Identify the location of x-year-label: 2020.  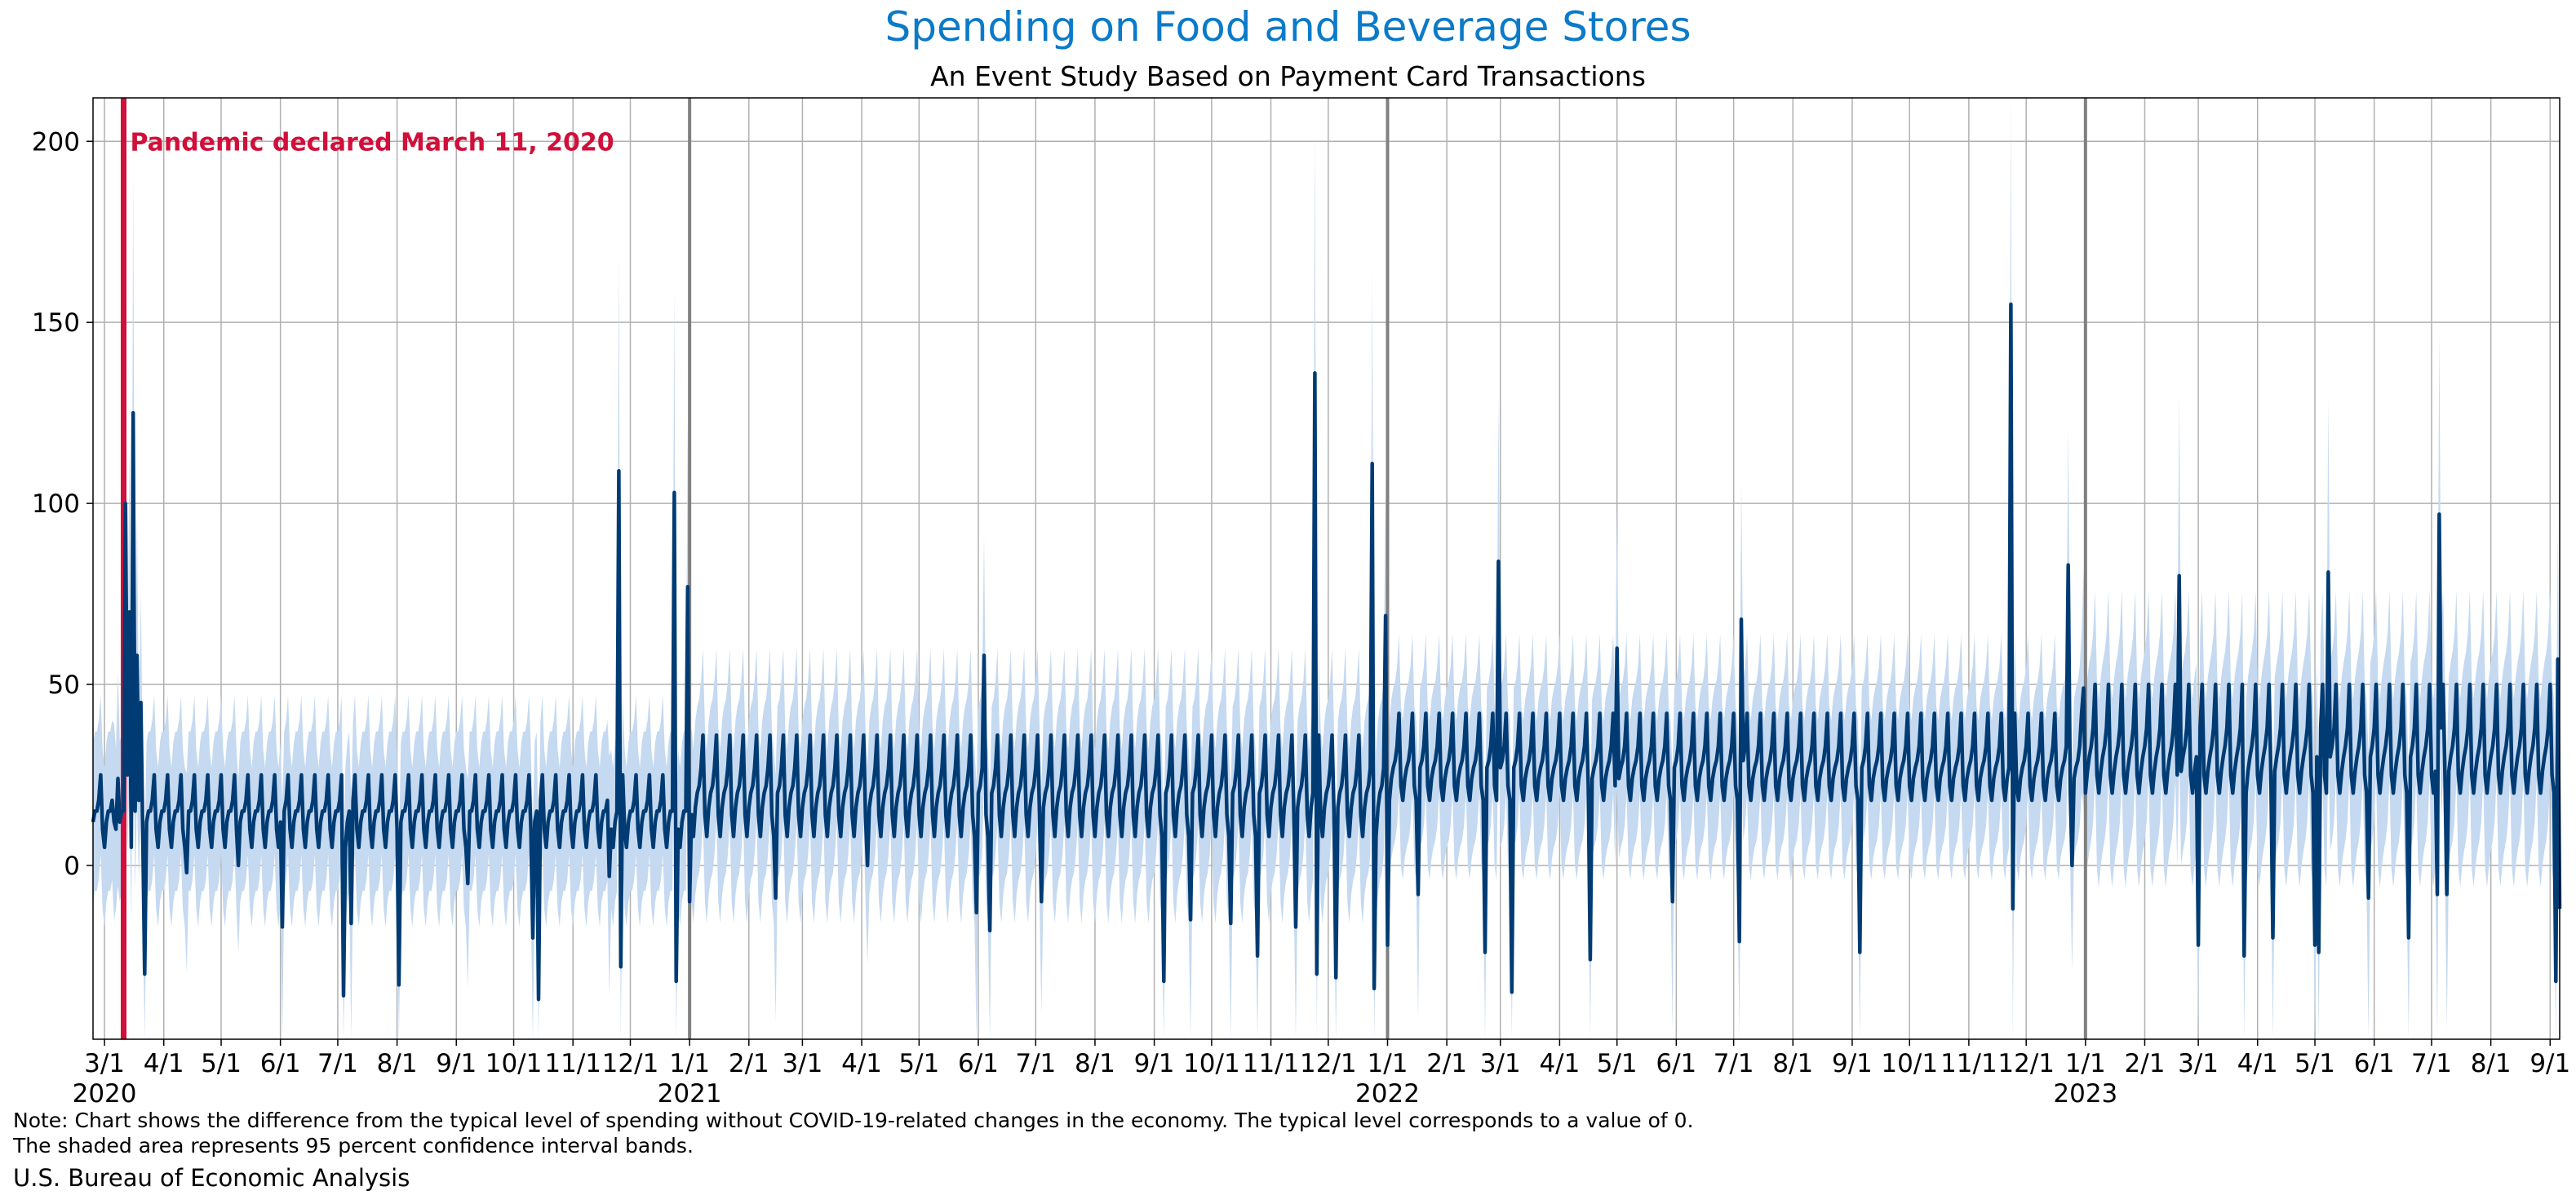
(105, 1094).